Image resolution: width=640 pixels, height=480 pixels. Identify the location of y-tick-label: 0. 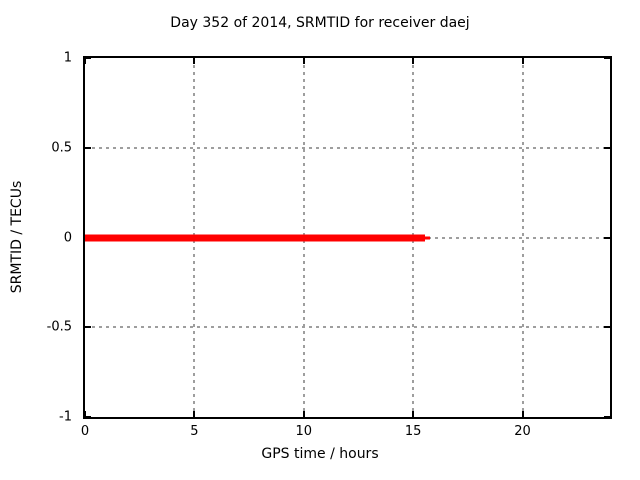
(67, 237).